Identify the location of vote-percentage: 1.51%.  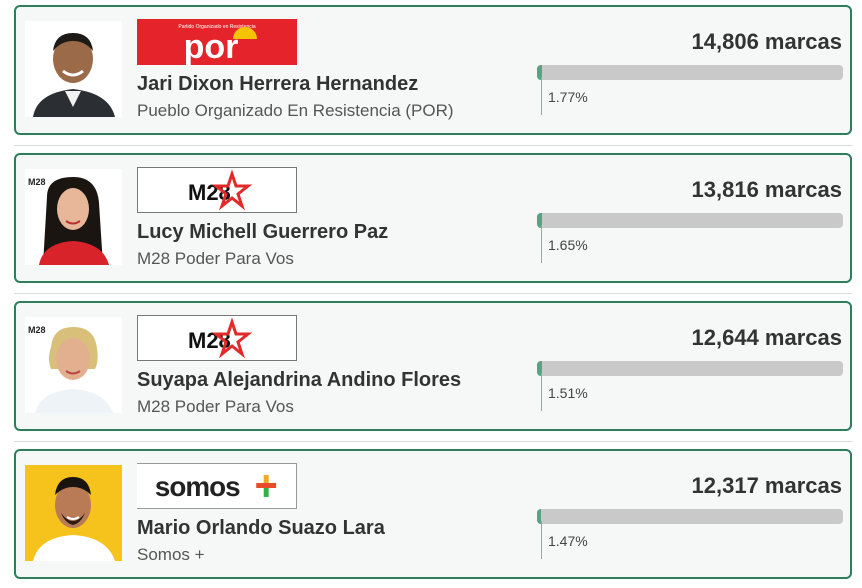
(568, 393).